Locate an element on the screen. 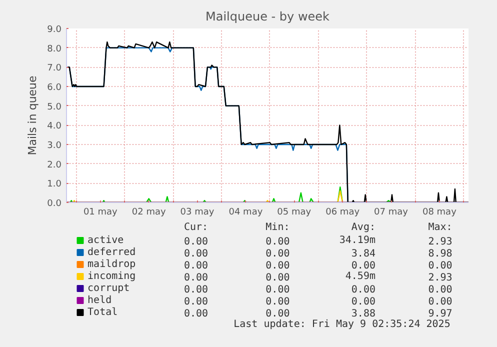 The height and width of the screenshot is (347, 497). x-tick-label: 03 may is located at coordinates (197, 213).